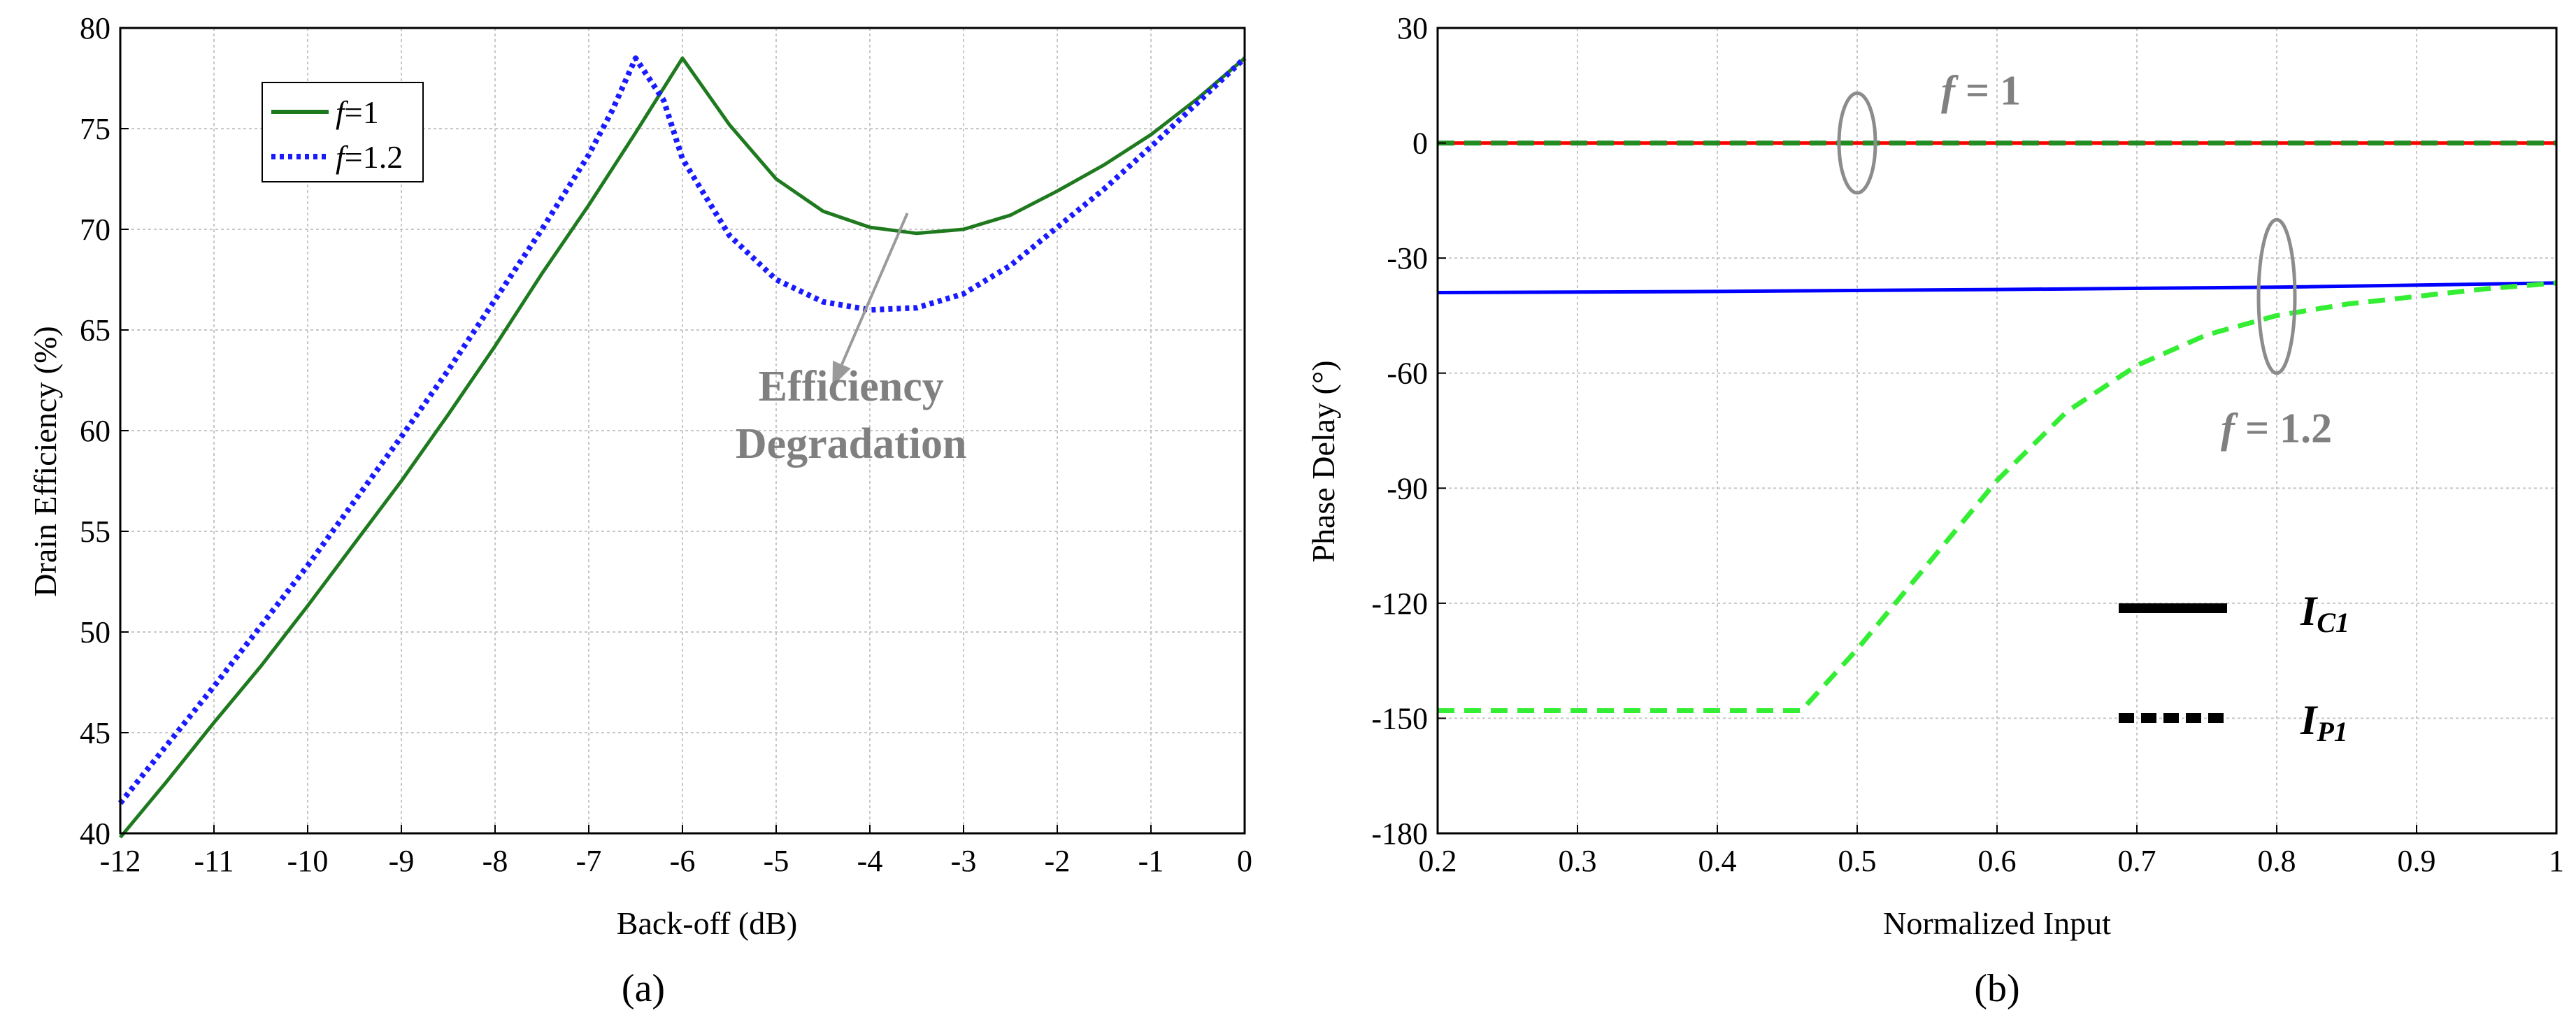  I want to click on chart-a-xtick-label: -2, so click(1058, 861).